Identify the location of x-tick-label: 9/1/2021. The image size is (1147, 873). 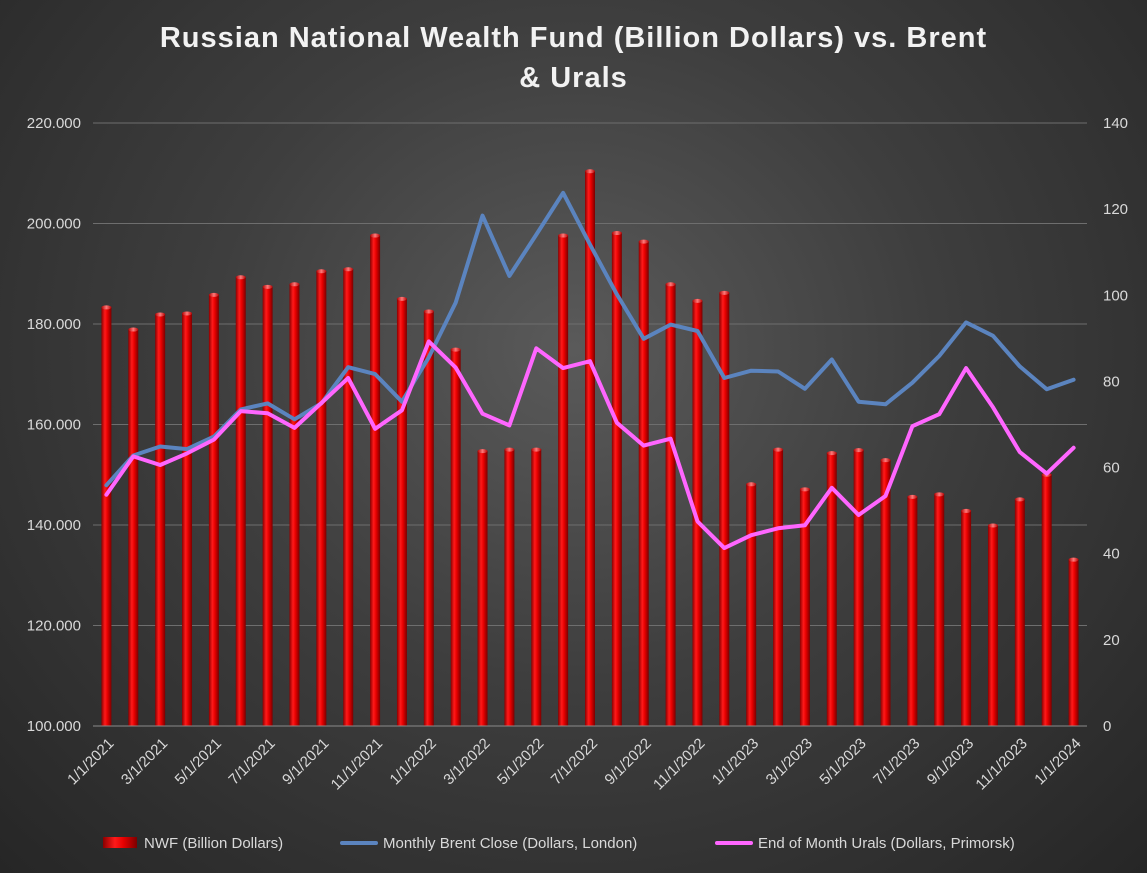
(305, 761).